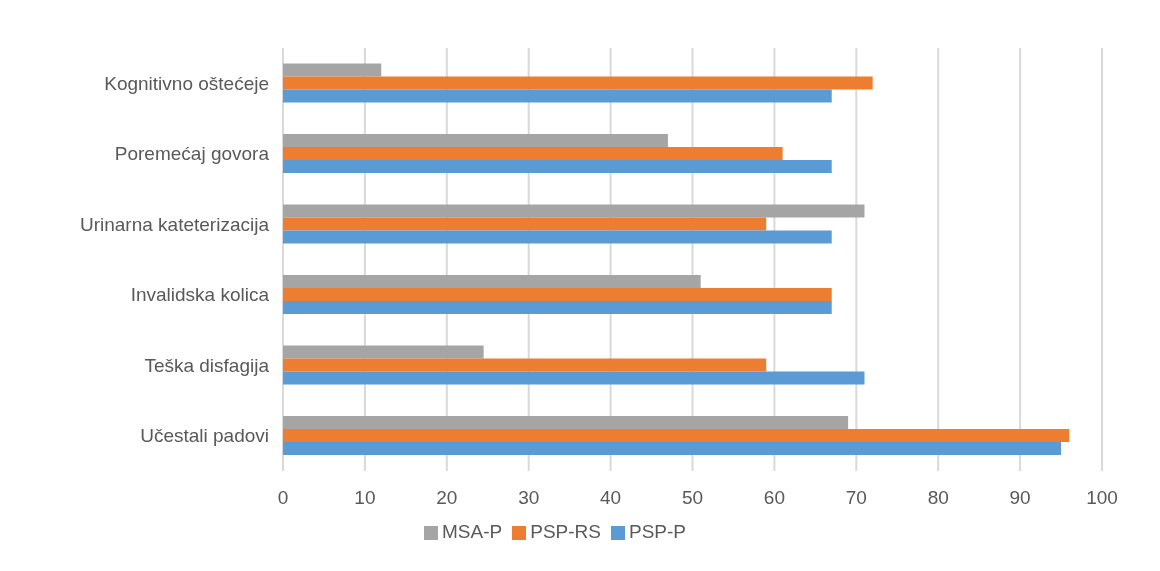 The image size is (1160, 571). Describe the element at coordinates (365, 498) in the screenshot. I see `x-tick-label: 10` at that location.